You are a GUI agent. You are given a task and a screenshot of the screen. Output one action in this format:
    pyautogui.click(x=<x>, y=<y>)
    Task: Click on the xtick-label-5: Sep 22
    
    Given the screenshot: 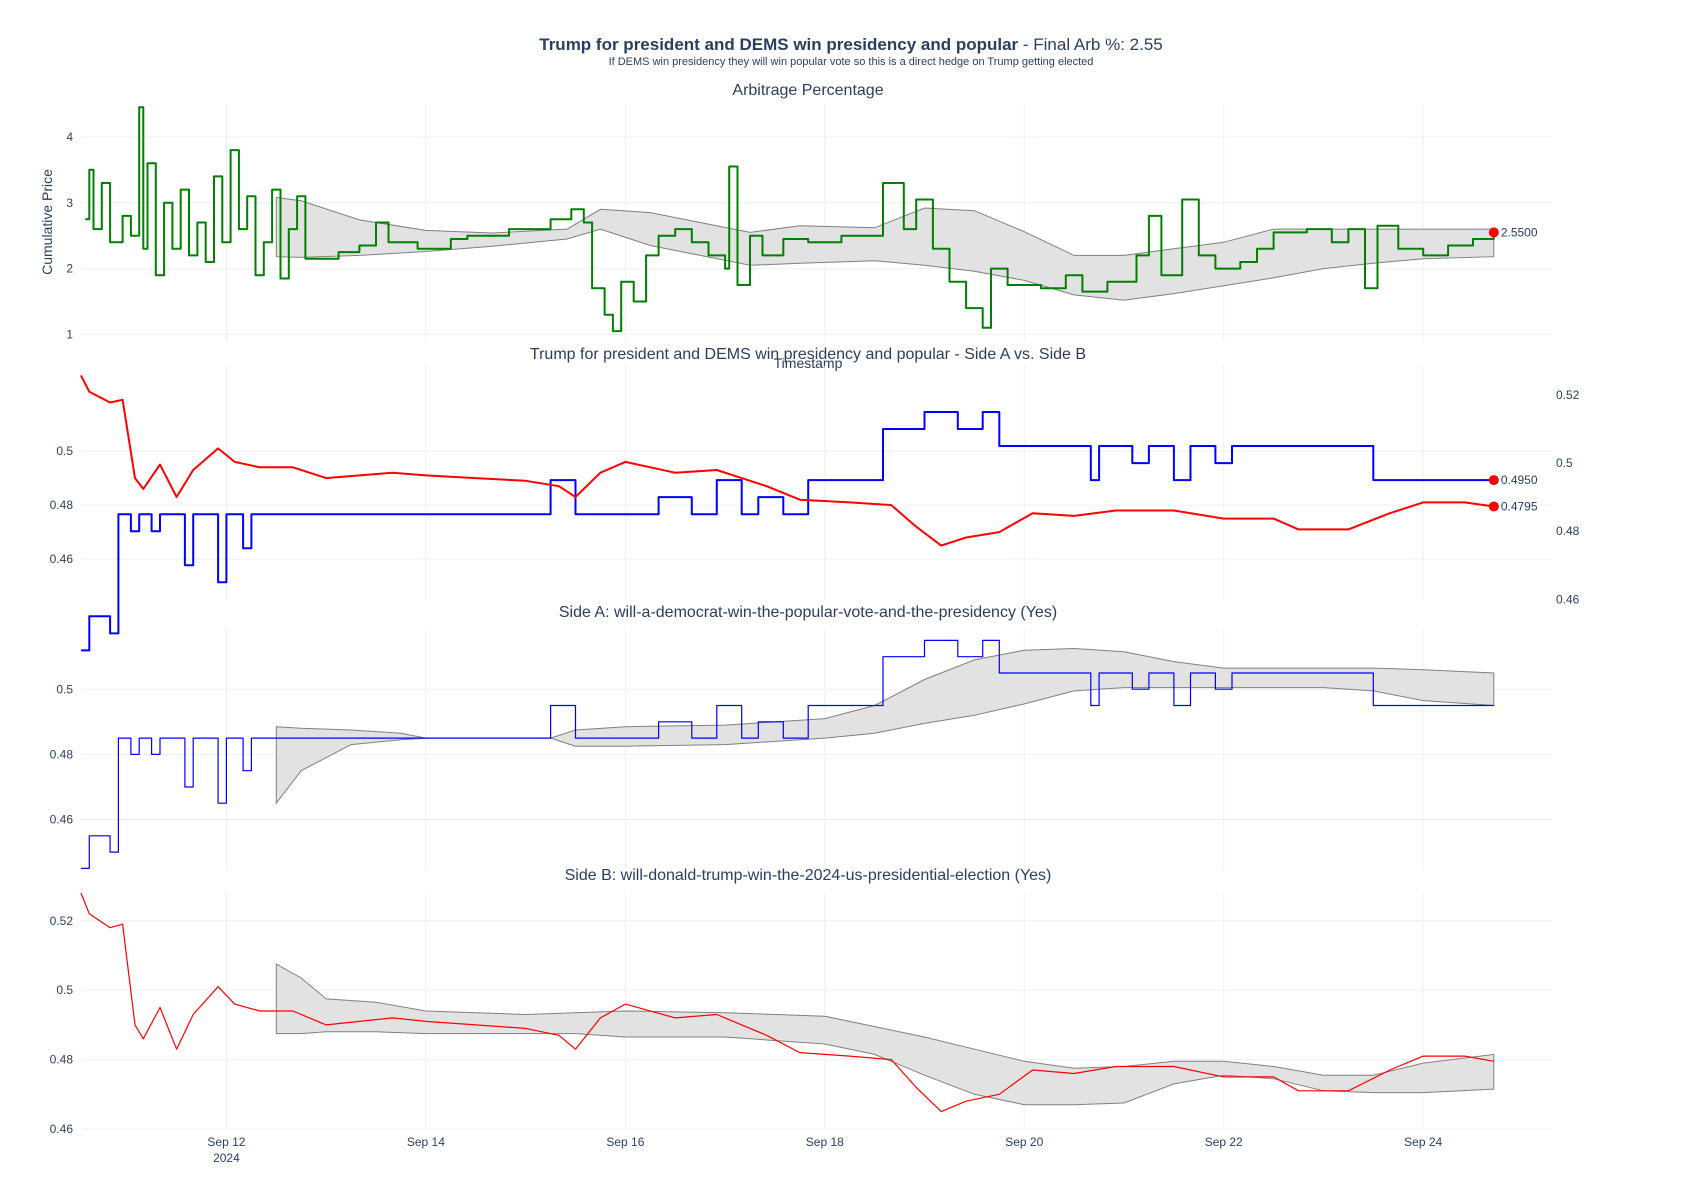 What is the action you would take?
    pyautogui.click(x=1224, y=1142)
    